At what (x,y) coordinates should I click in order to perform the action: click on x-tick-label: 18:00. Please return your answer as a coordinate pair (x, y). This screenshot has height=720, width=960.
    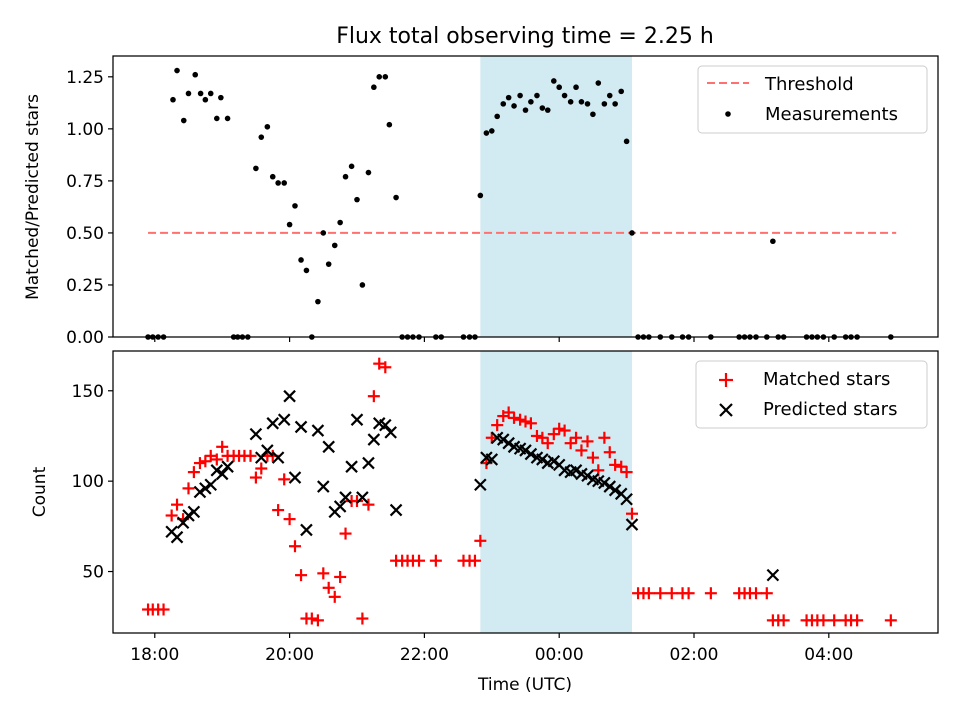
    Looking at the image, I should click on (154, 655).